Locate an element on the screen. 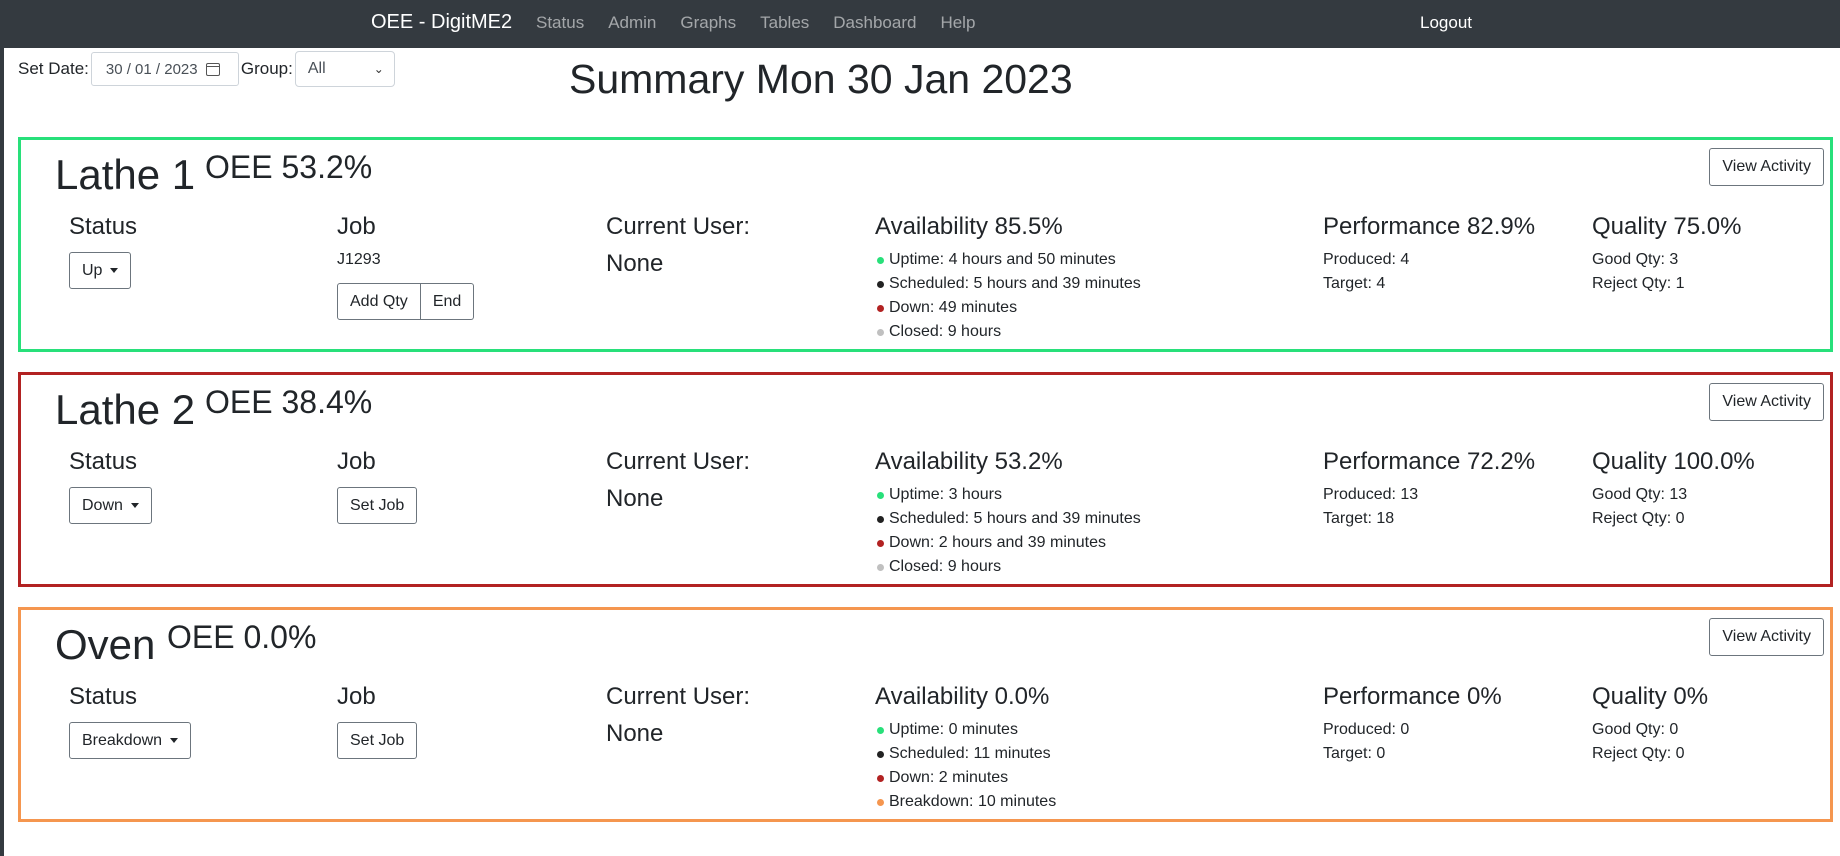 The image size is (1840, 856). good-qty-text: Good Qty: 3 is located at coordinates (1635, 259).